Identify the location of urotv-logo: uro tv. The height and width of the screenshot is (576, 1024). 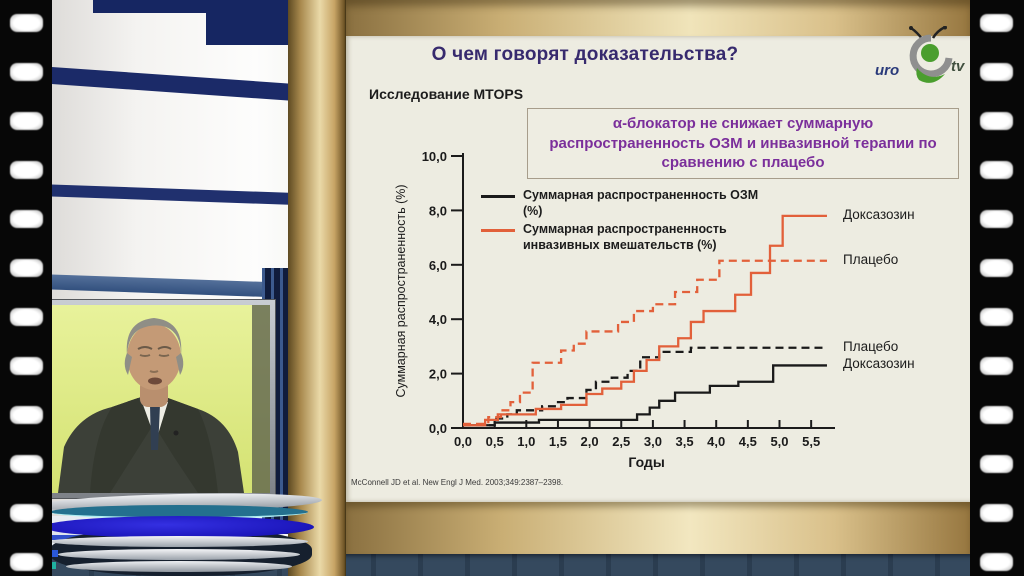
(925, 59).